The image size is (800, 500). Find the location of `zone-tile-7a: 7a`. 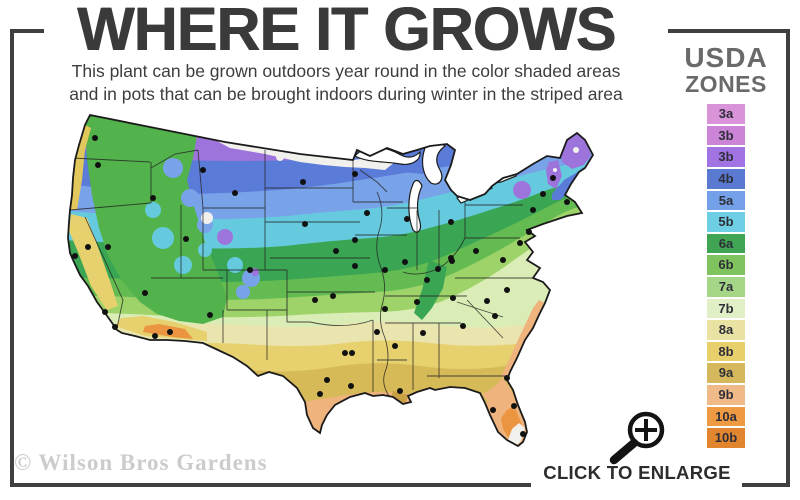

zone-tile-7a: 7a is located at coordinates (726, 287).